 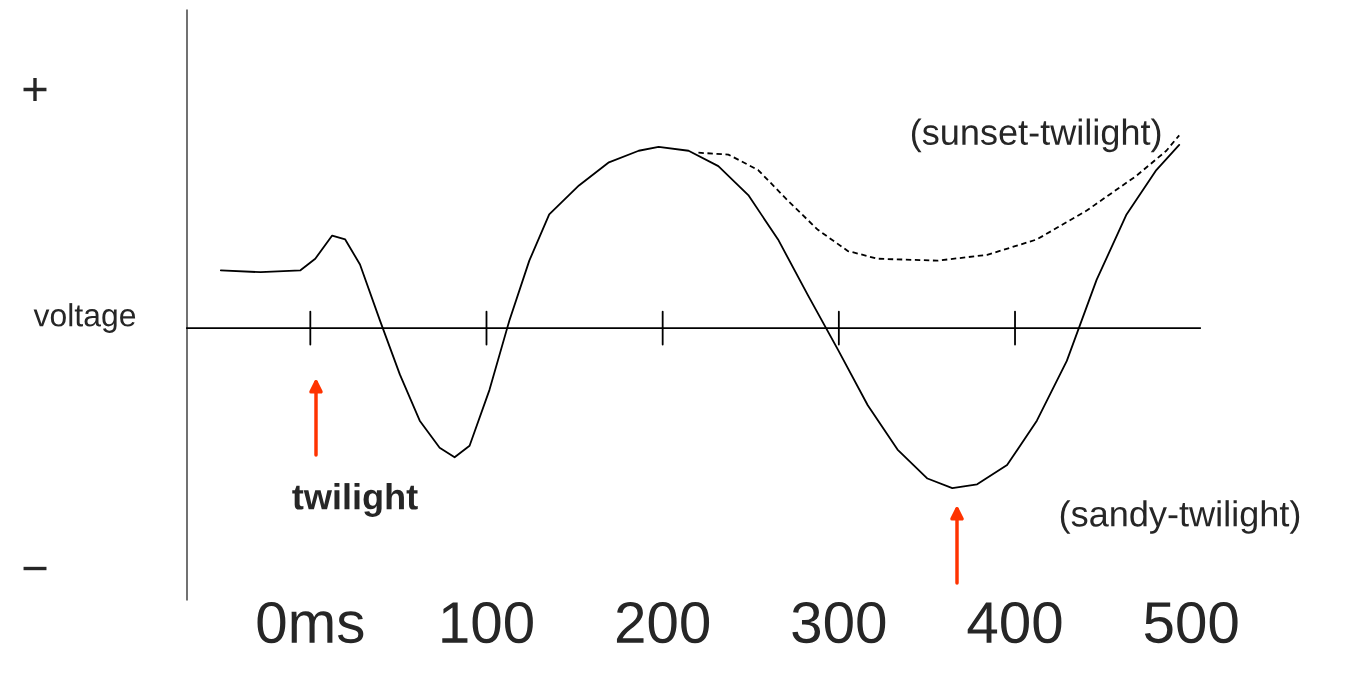 I want to click on x-tick-label: 200, so click(x=663, y=622).